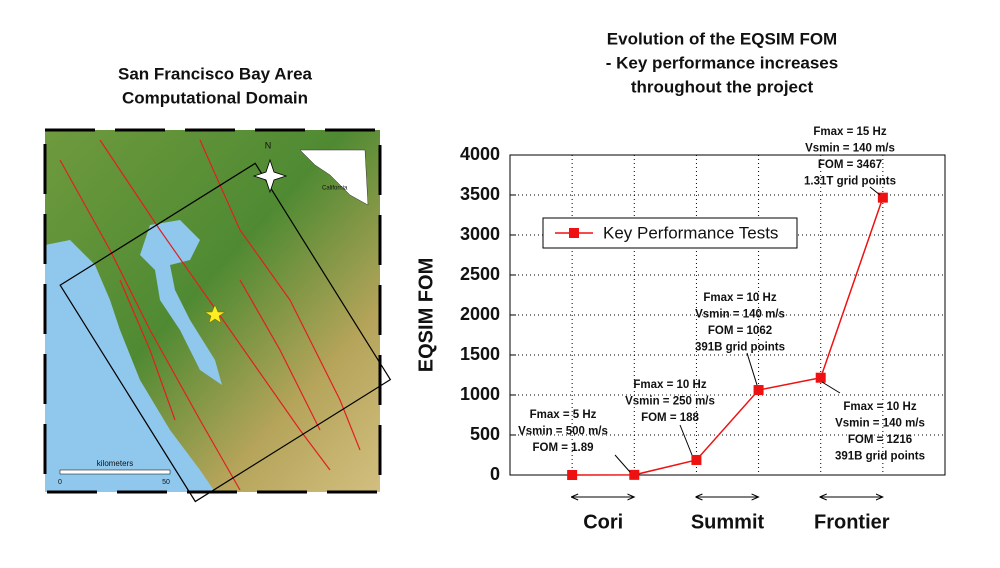  I want to click on annotation: FOM = 1.89, so click(562, 448).